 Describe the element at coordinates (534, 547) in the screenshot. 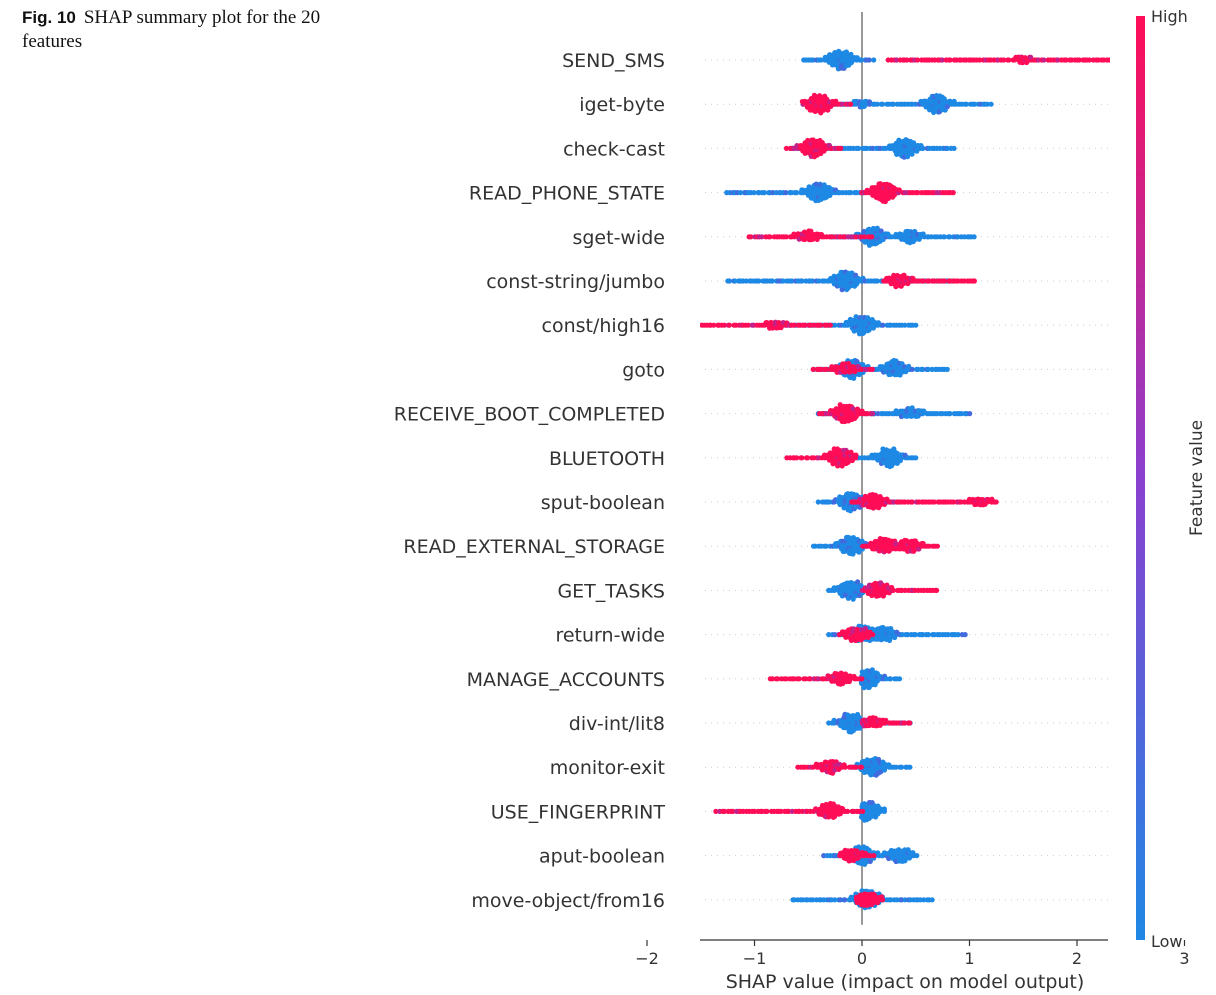

I see `feature-label: READ_EXTERNAL_STORAGE` at that location.